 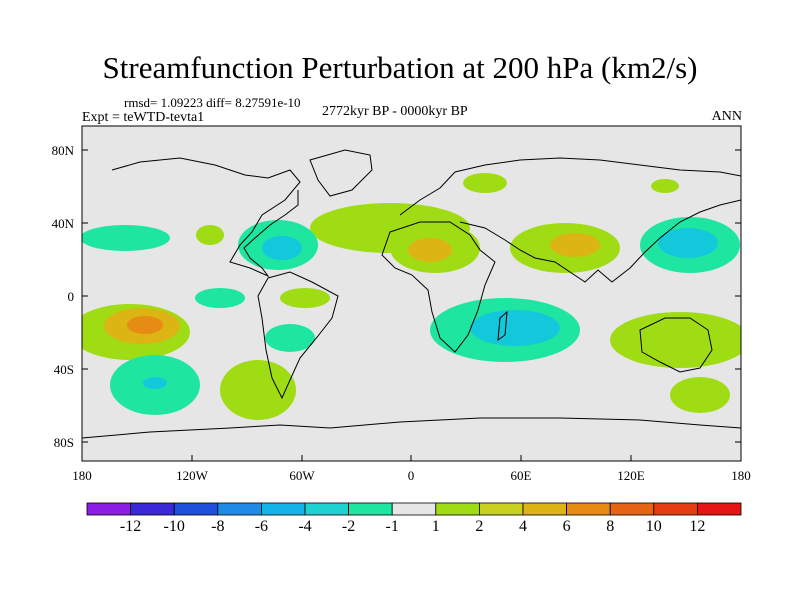 I want to click on coastline-eurasia, so click(x=570, y=220).